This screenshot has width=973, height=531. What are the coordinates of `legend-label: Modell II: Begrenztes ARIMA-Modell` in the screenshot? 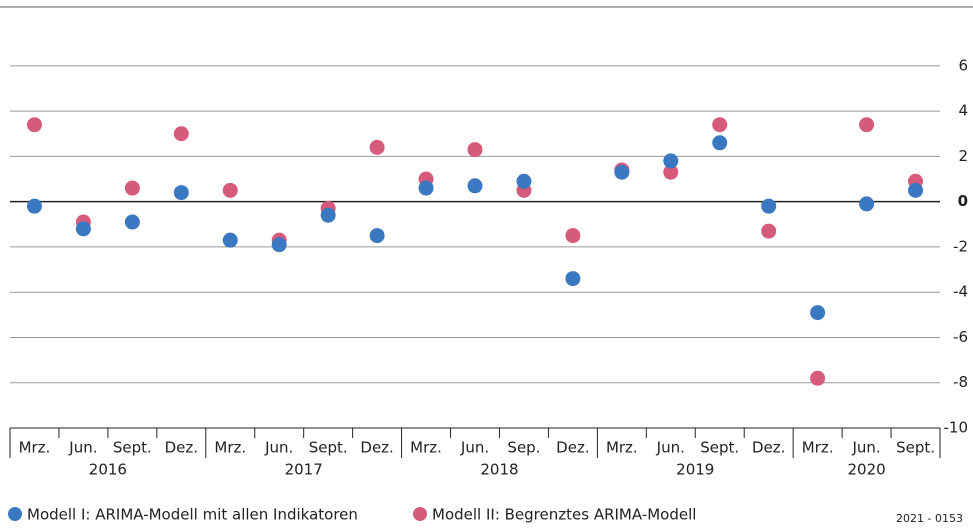 It's located at (564, 515).